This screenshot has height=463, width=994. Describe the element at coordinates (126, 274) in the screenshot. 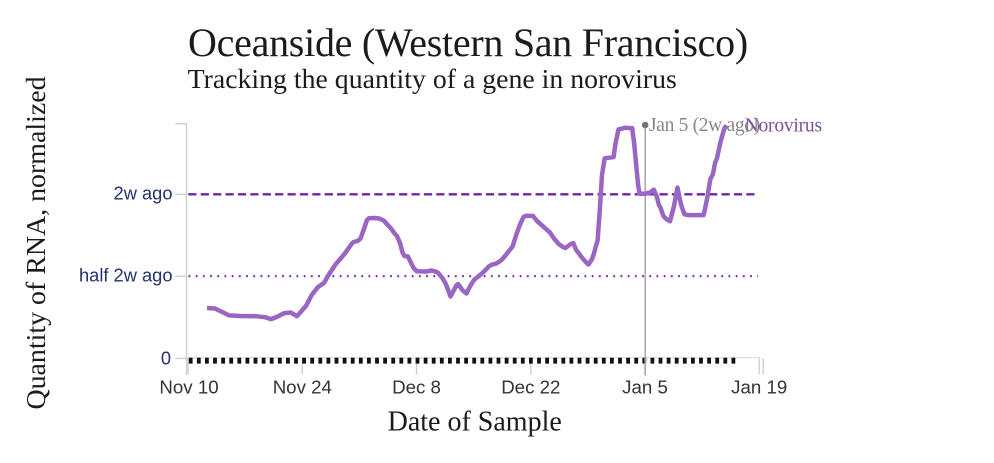

I see `svg-text: half 2w ago` at that location.